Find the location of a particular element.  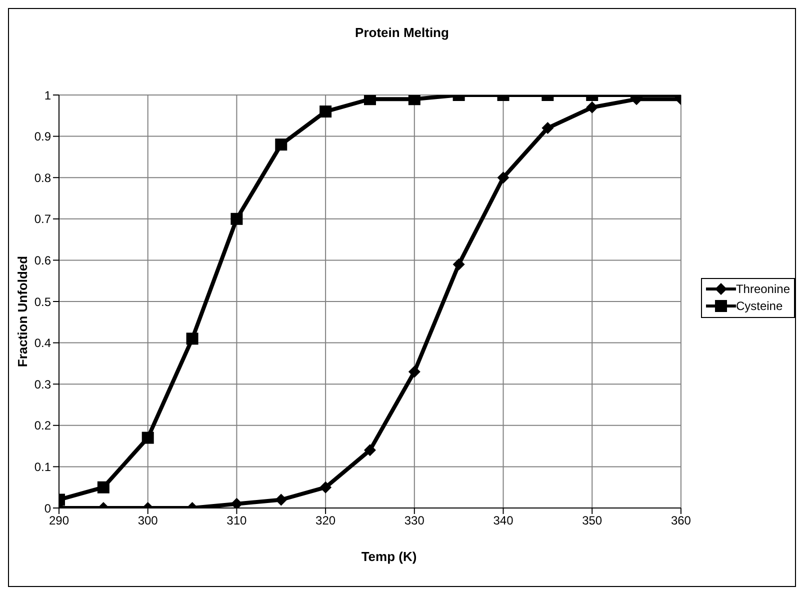

x-tick-label: 350 is located at coordinates (592, 521).